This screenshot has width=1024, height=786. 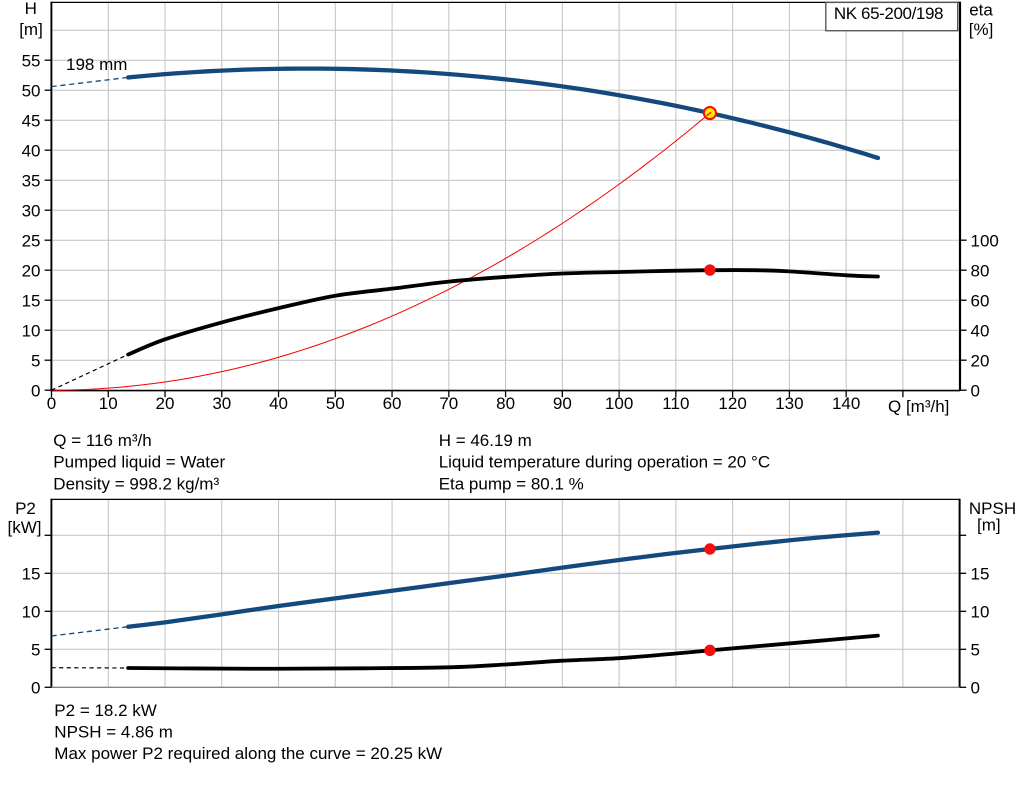 I want to click on svg-text: 130, so click(x=789, y=403).